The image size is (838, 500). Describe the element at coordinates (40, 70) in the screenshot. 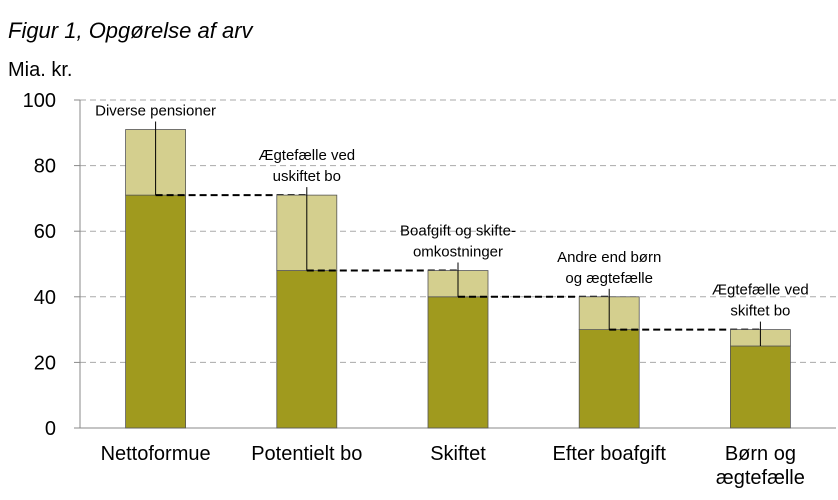

I see `y-axis-label: Mia. kr.` at that location.